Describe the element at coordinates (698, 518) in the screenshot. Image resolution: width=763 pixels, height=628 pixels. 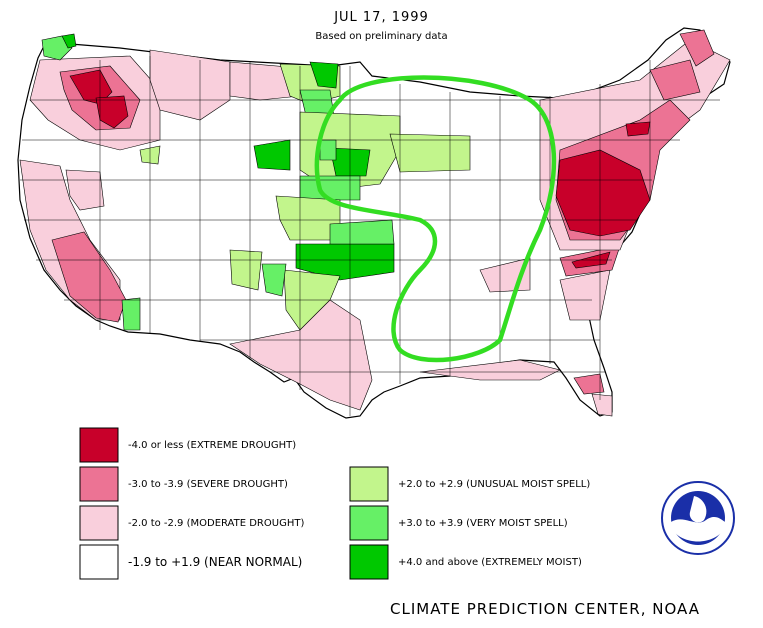
I see `noaa-logo` at that location.